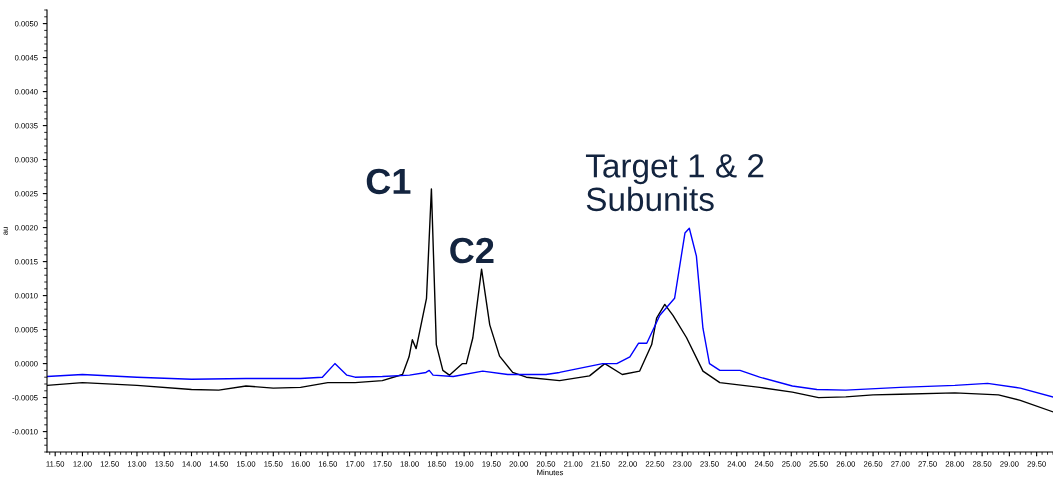  I want to click on annotation: C1, so click(388, 181).